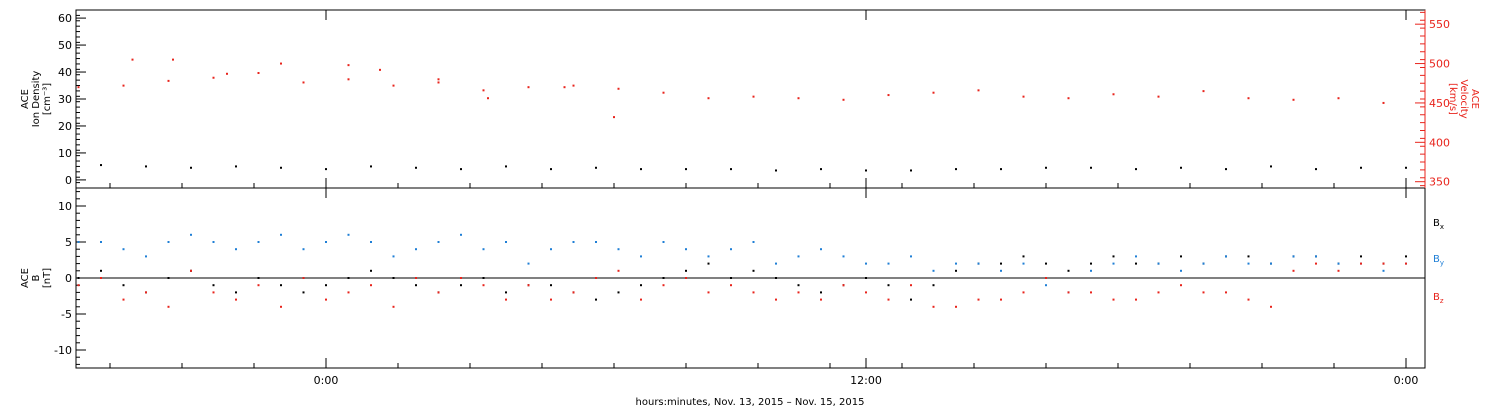 The image size is (1500, 410). Describe the element at coordinates (63, 350) in the screenshot. I see `mag-ytick-label: -10` at that location.